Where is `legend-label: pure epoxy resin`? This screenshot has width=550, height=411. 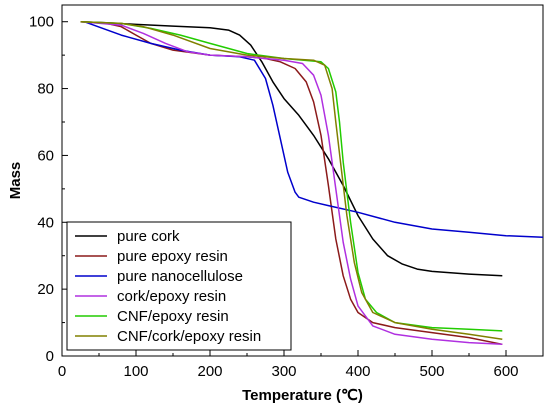 legend-label: pure epoxy resin is located at coordinates (172, 256).